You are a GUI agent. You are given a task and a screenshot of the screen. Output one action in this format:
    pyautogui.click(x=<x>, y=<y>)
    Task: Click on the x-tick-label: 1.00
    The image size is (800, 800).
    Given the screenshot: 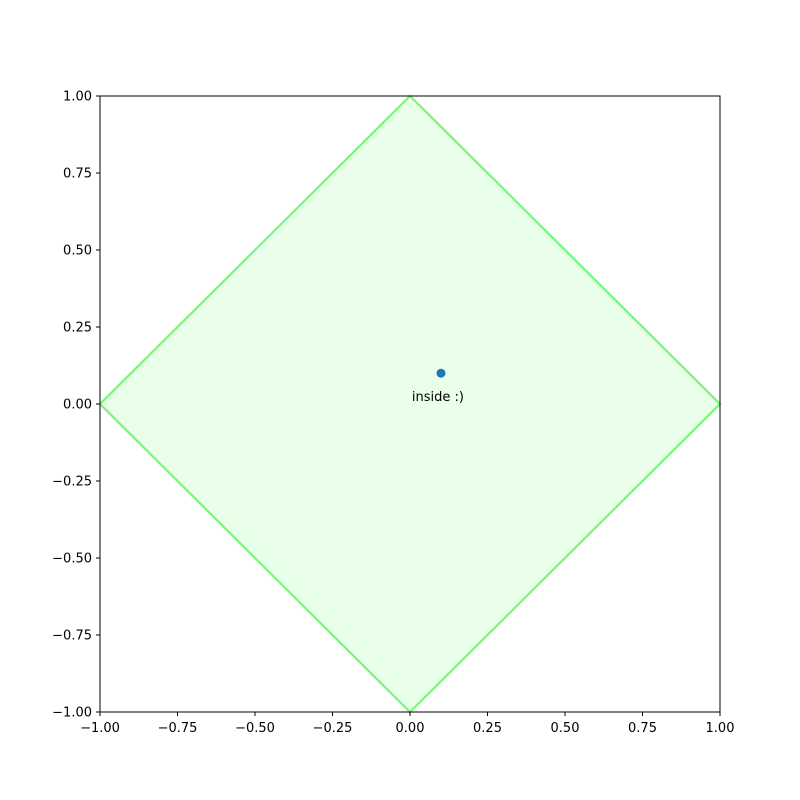 What is the action you would take?
    pyautogui.click(x=720, y=728)
    